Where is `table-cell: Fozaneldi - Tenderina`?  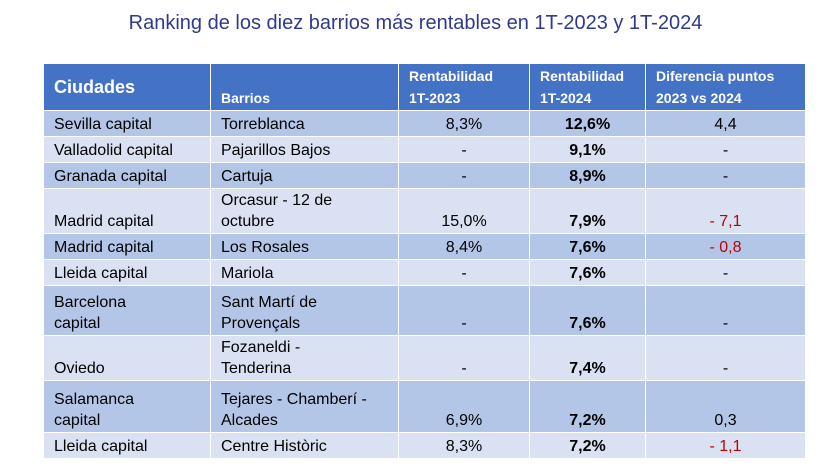 table-cell: Fozaneldi - Tenderina is located at coordinates (304, 358).